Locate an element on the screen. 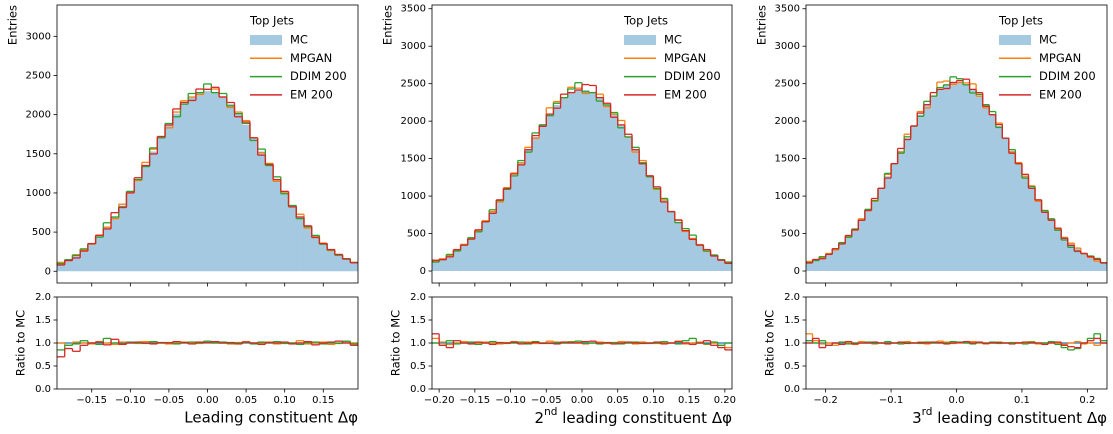 The height and width of the screenshot is (434, 1113). legend-label: MC is located at coordinates (673, 40).